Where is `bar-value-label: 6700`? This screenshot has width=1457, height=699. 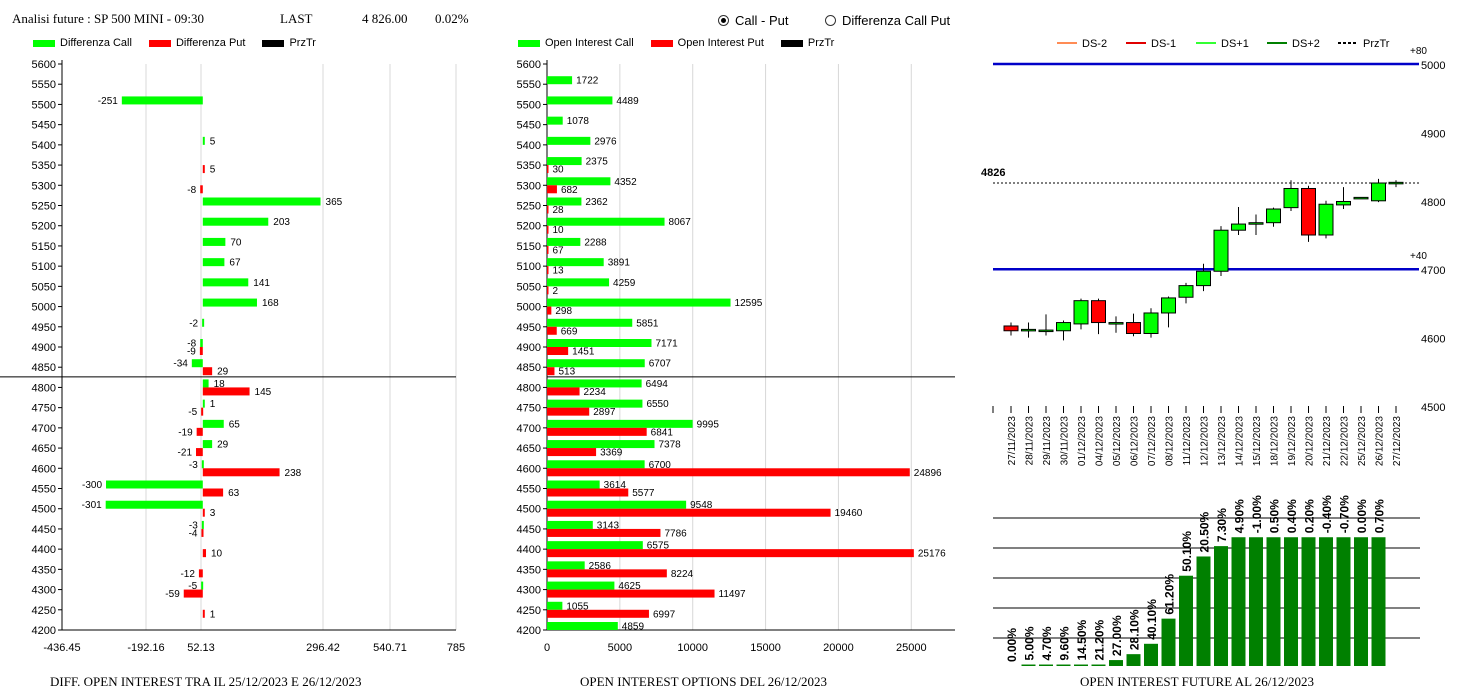
bar-value-label: 6700 is located at coordinates (660, 465).